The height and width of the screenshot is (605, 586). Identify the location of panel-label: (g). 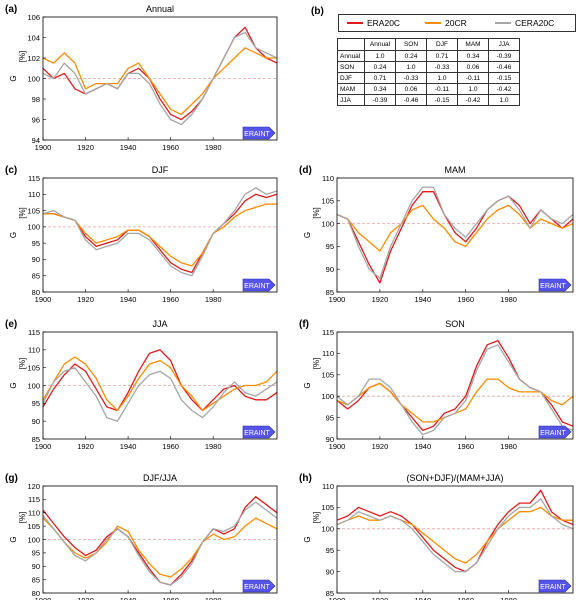
(11, 478).